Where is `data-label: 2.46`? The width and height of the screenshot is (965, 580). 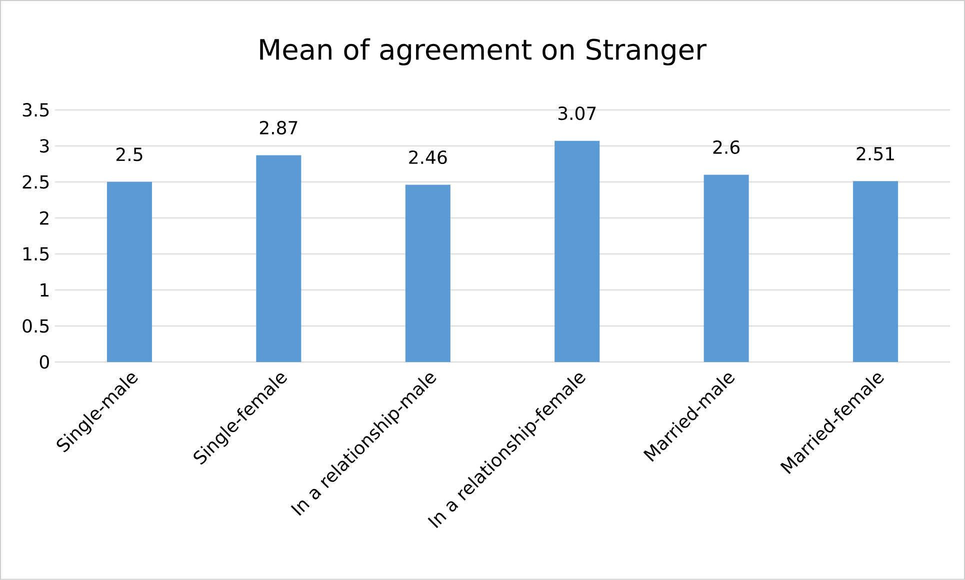 data-label: 2.46 is located at coordinates (428, 157).